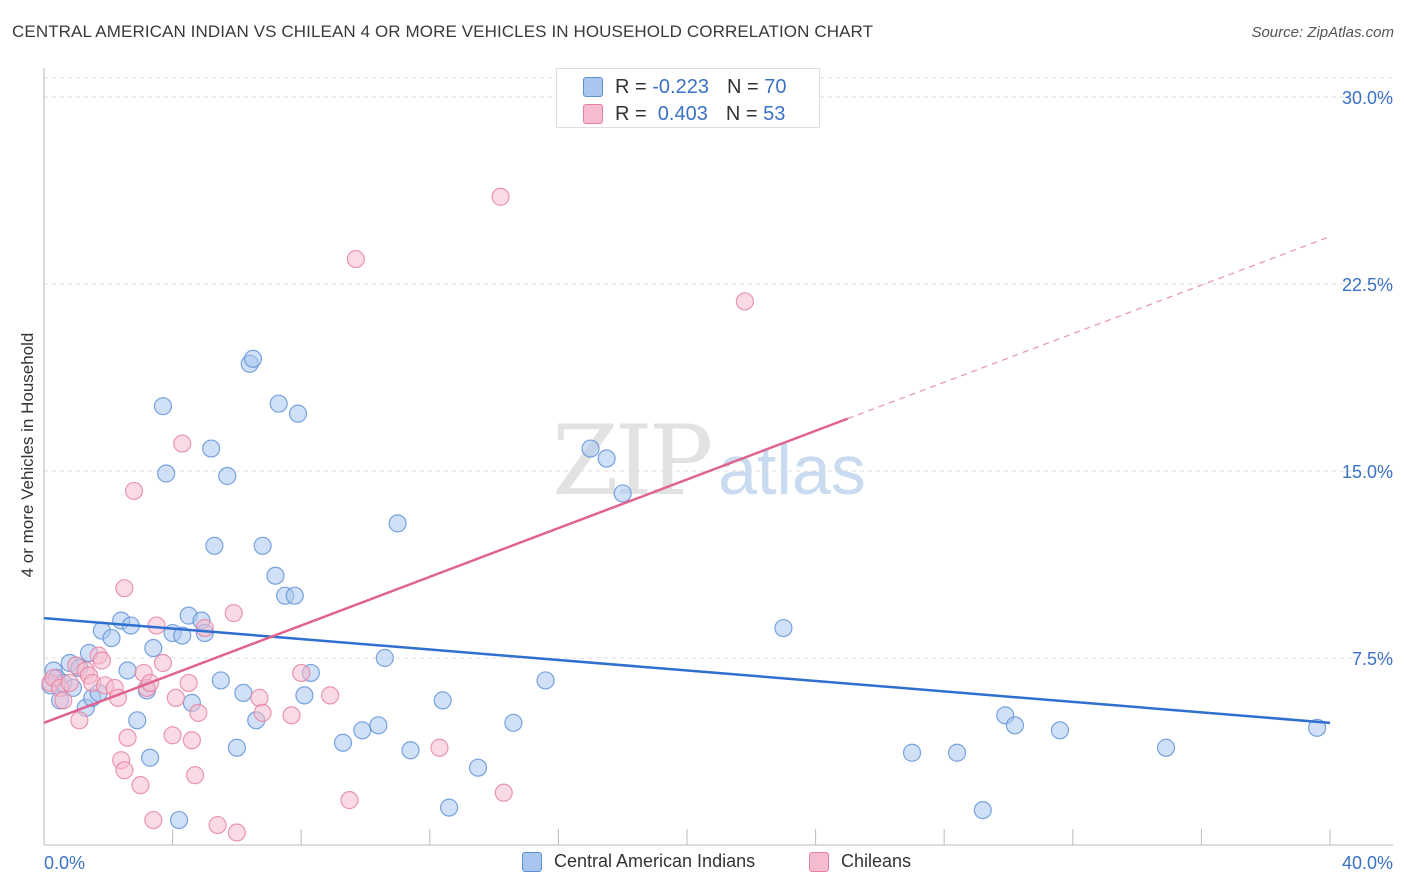 This screenshot has width=1406, height=892. Describe the element at coordinates (687, 670) in the screenshot. I see `blue-trend-line` at that location.